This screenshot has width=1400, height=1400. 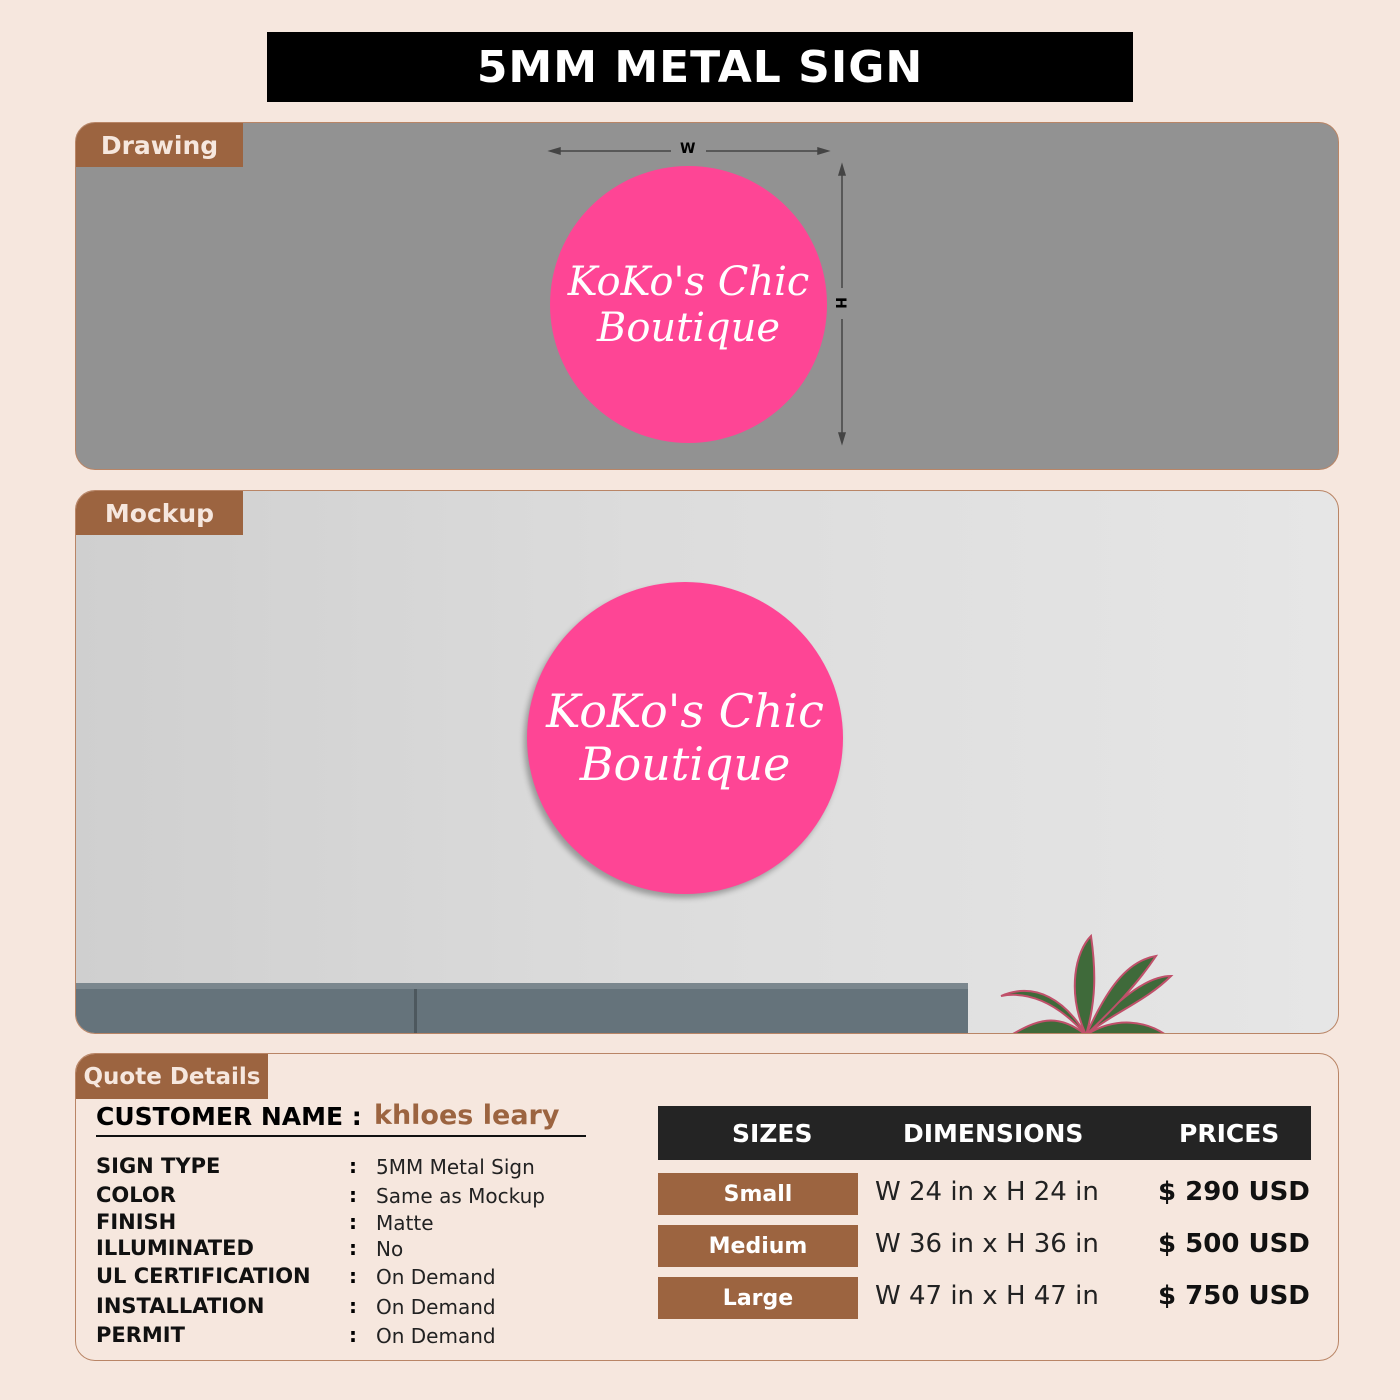 I want to click on detail-value: No, so click(x=390, y=1249).